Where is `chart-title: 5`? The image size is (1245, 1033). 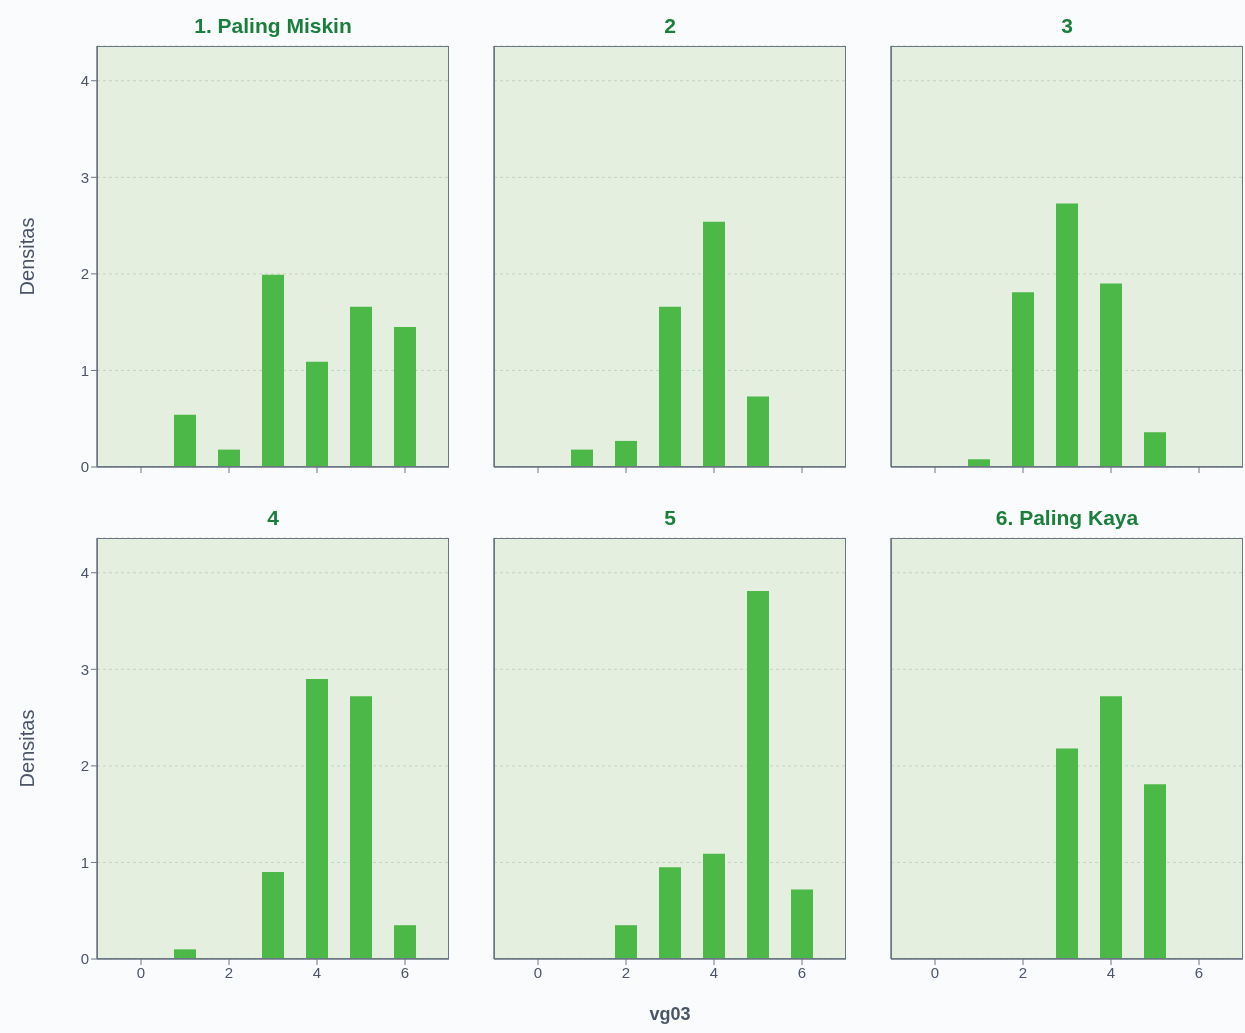 chart-title: 5 is located at coordinates (670, 518).